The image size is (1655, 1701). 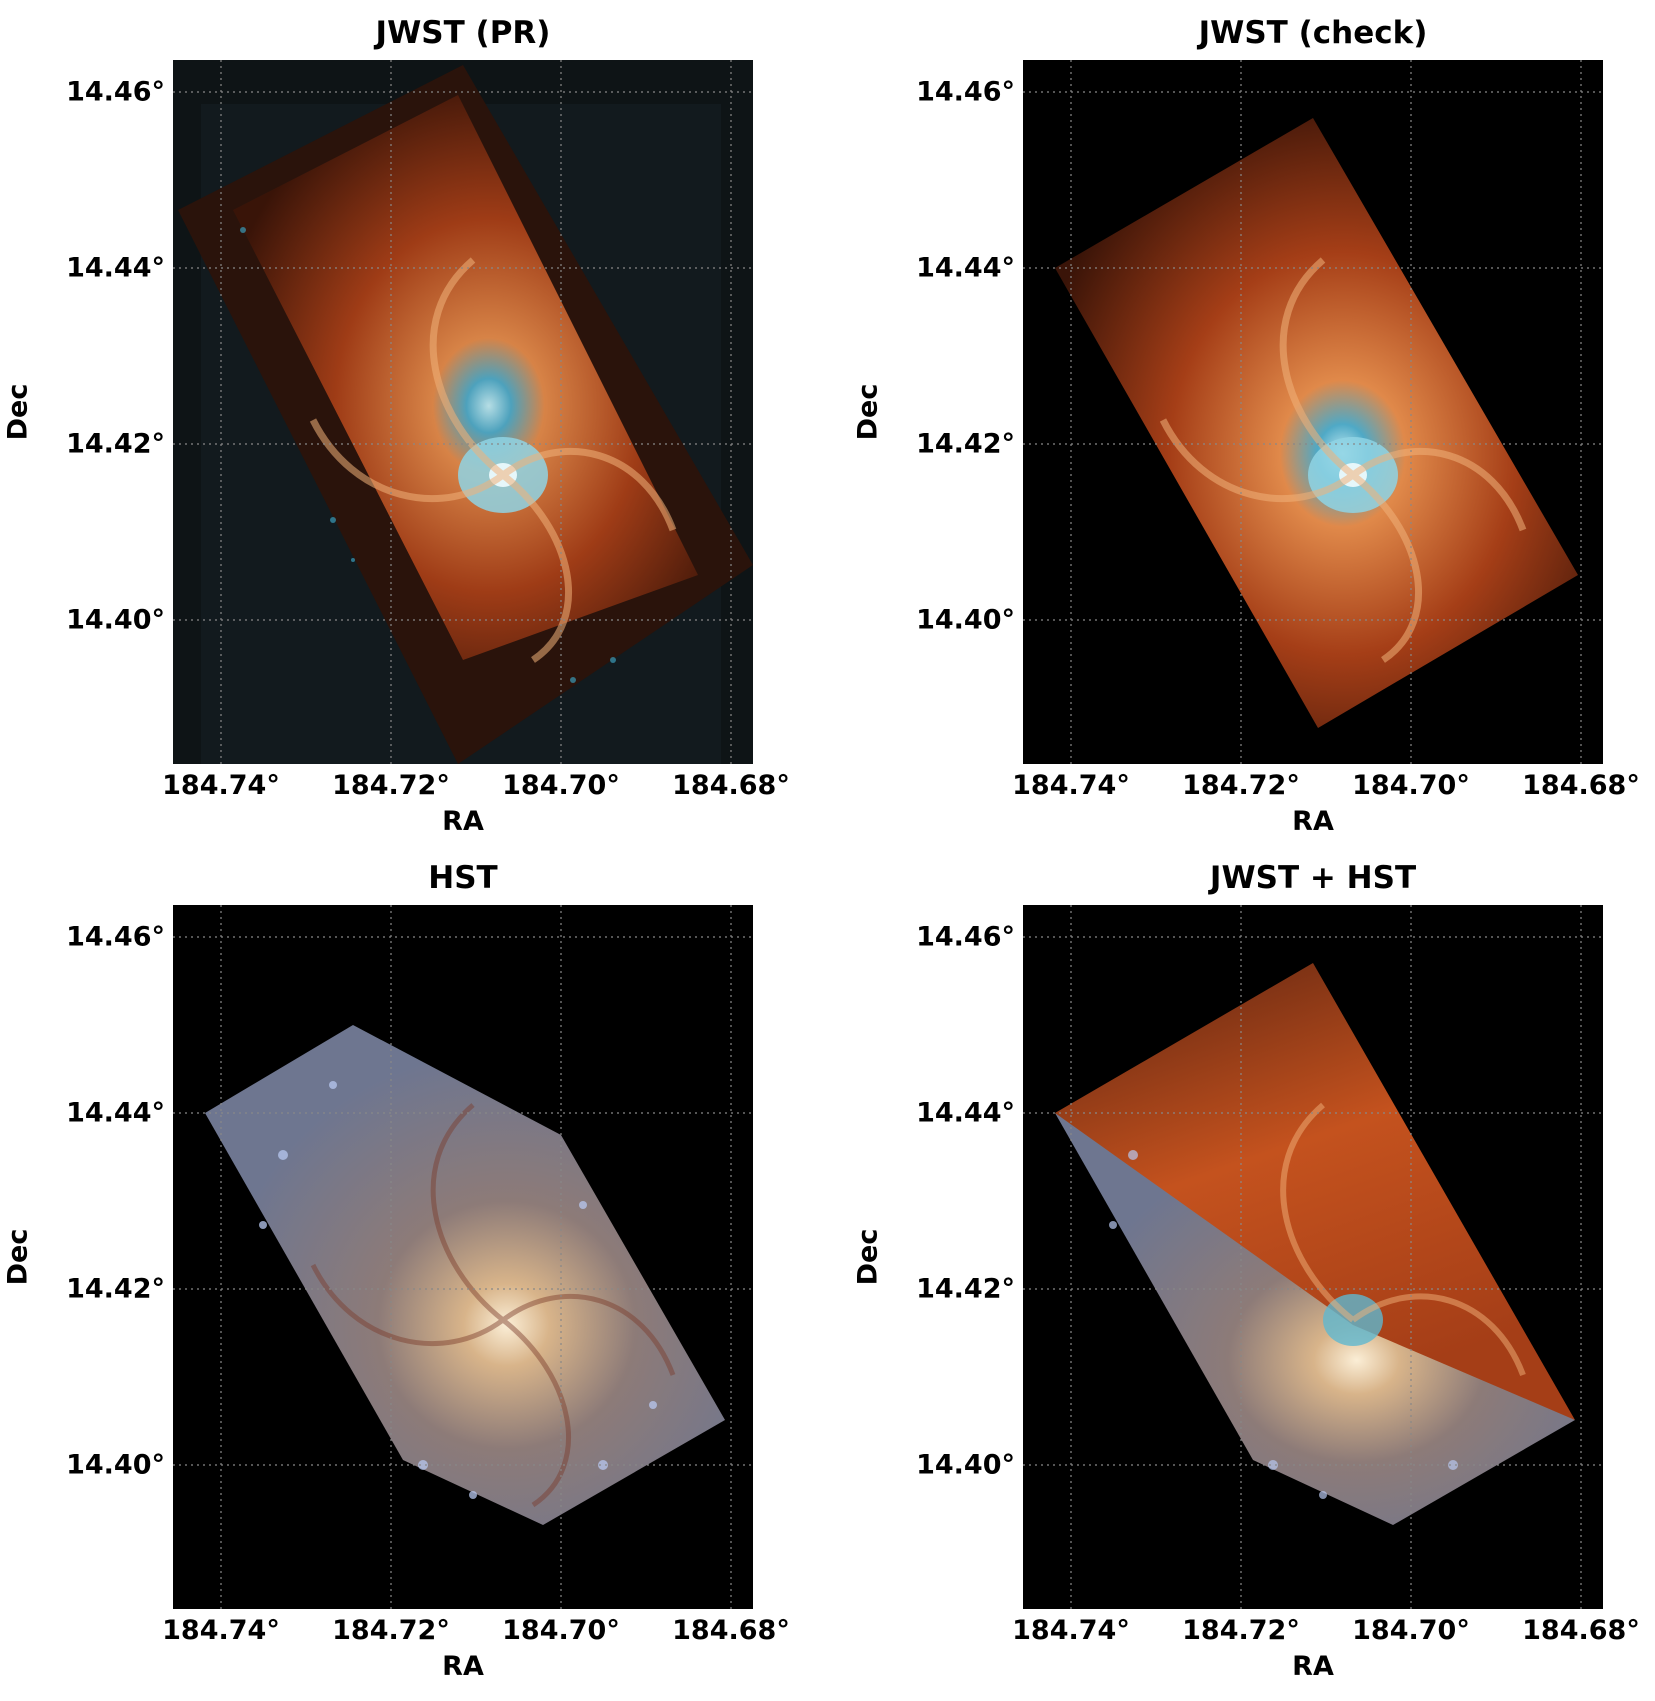 I want to click on hst-image, so click(x=465, y=1275).